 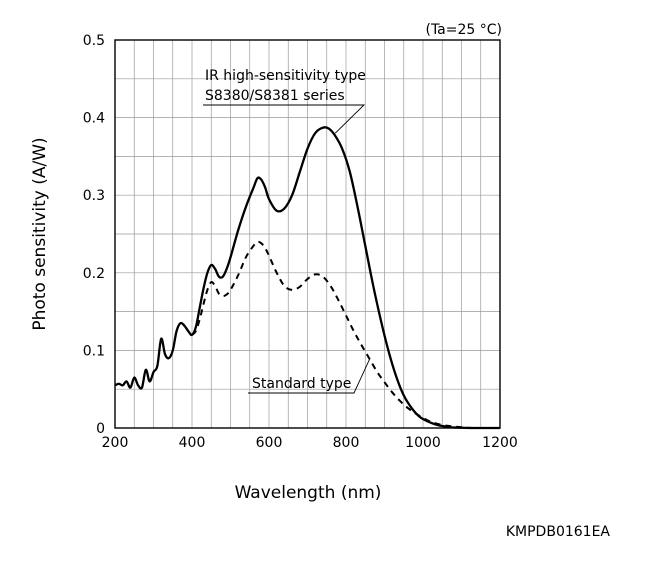 What do you see at coordinates (40, 233) in the screenshot?
I see `y-axis-label: Photo sensitivity (A/W)` at bounding box center [40, 233].